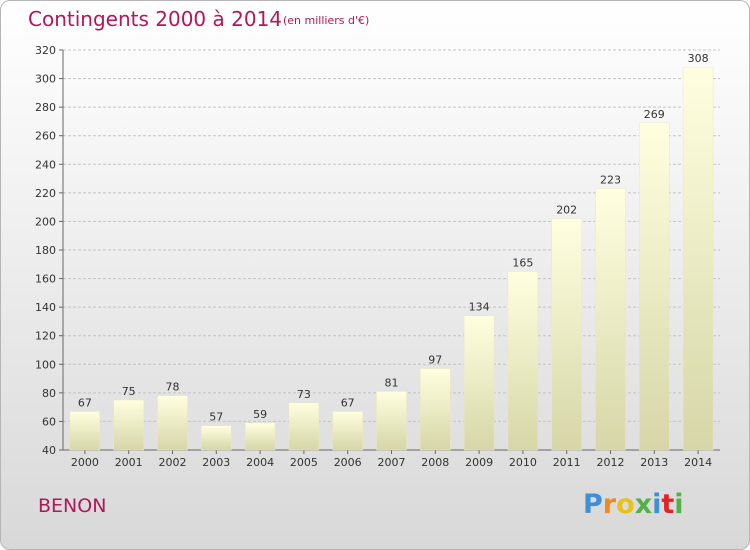  What do you see at coordinates (654, 462) in the screenshot?
I see `x-tick-label: 2013` at bounding box center [654, 462].